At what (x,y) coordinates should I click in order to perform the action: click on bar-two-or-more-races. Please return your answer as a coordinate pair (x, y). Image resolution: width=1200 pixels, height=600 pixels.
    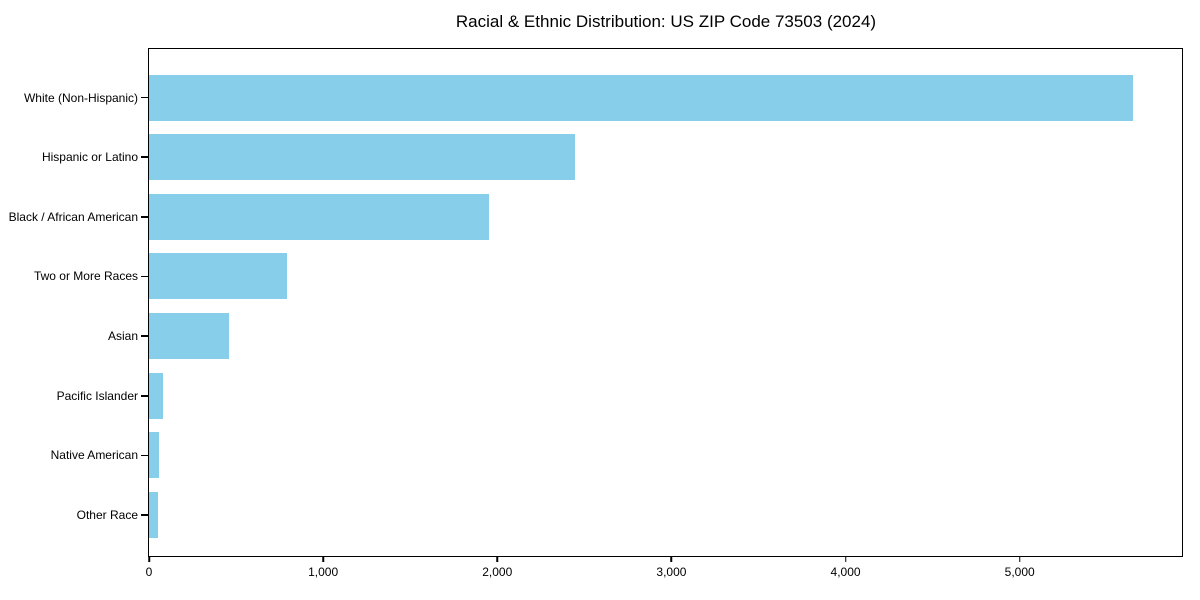
    Looking at the image, I should click on (218, 276).